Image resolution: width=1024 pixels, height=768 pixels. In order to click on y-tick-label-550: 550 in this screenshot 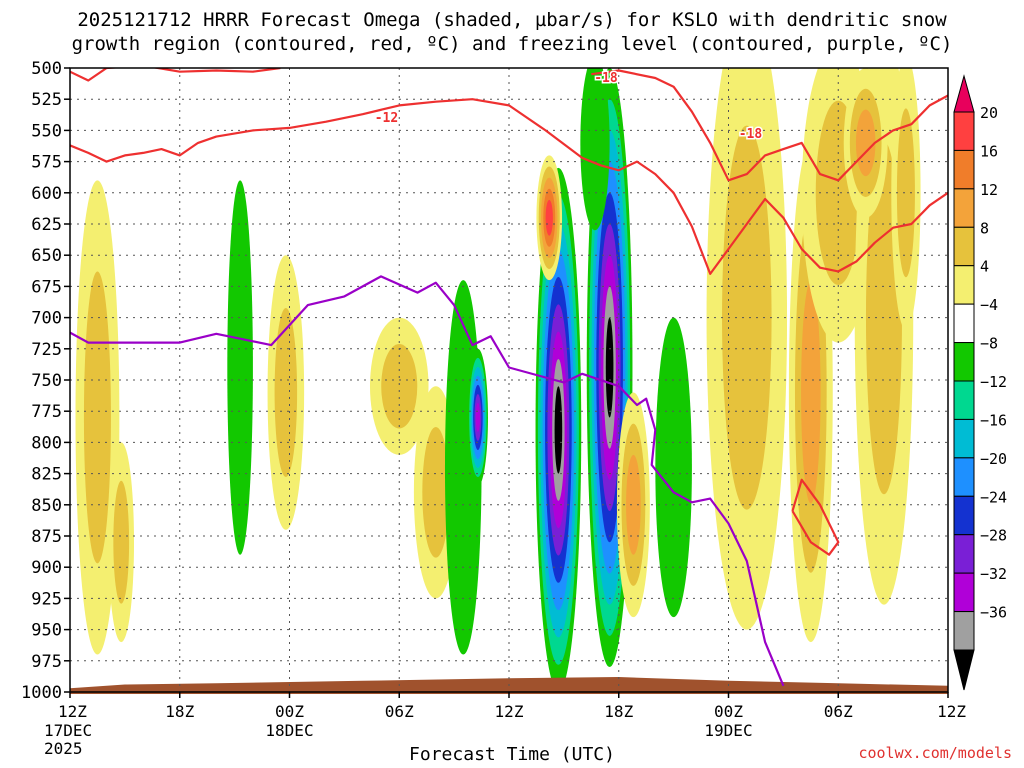, I will do `click(46, 131)`.